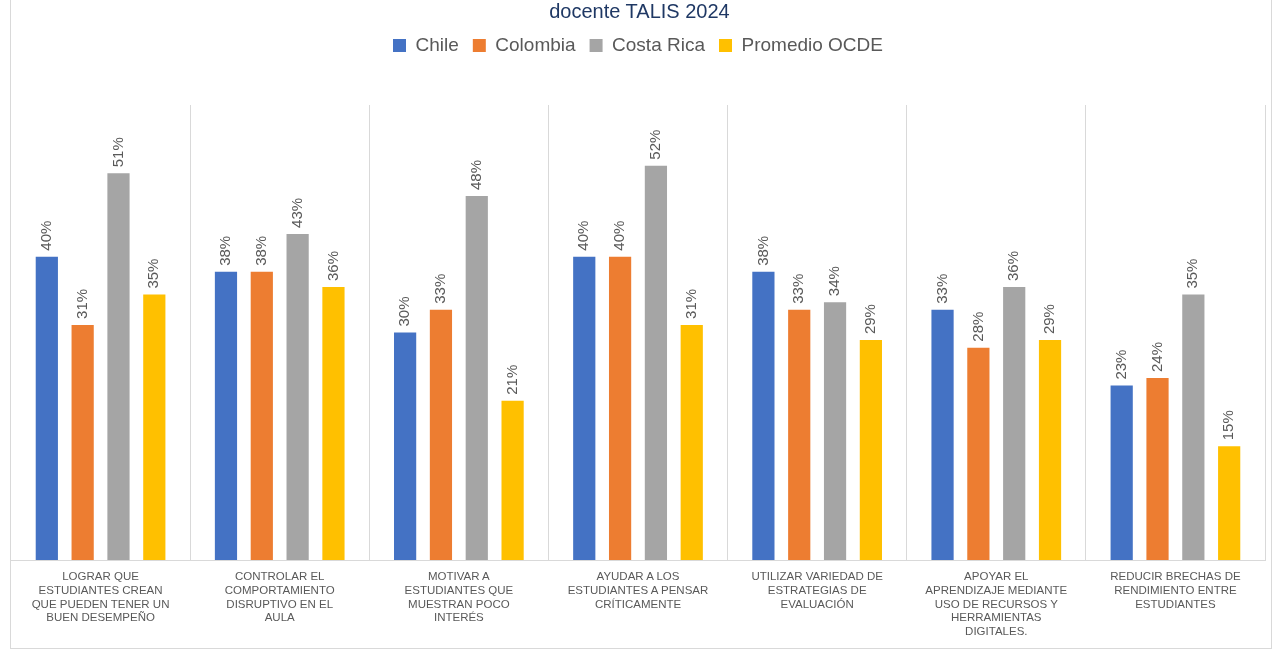 This screenshot has width=1279, height=649. I want to click on x-tick-label: LOGRAR QUE ESTUDIANTES CREAN QUE PUEDEN TENER UN BUEN DESEMPEÑO, so click(100, 597).